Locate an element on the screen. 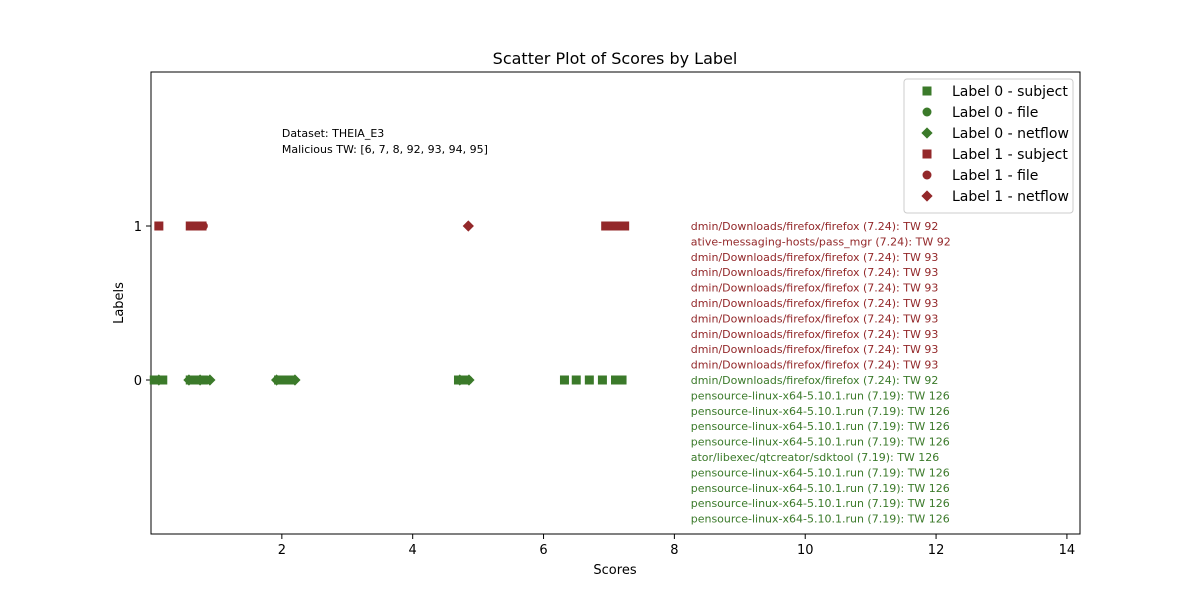 Image resolution: width=1200 pixels, height=600 pixels. x-tick-label: 8 is located at coordinates (674, 550).